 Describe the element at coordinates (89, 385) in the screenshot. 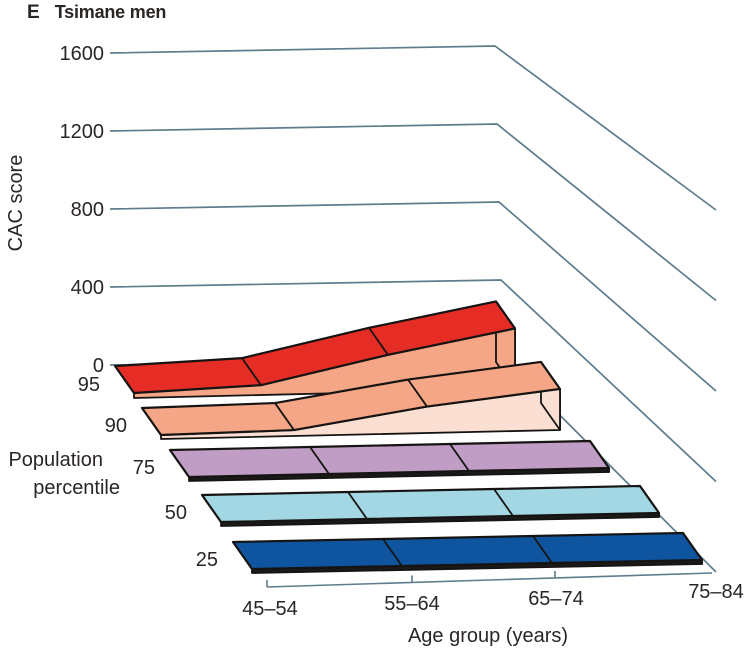

I see `percentile-label-95: 95` at that location.